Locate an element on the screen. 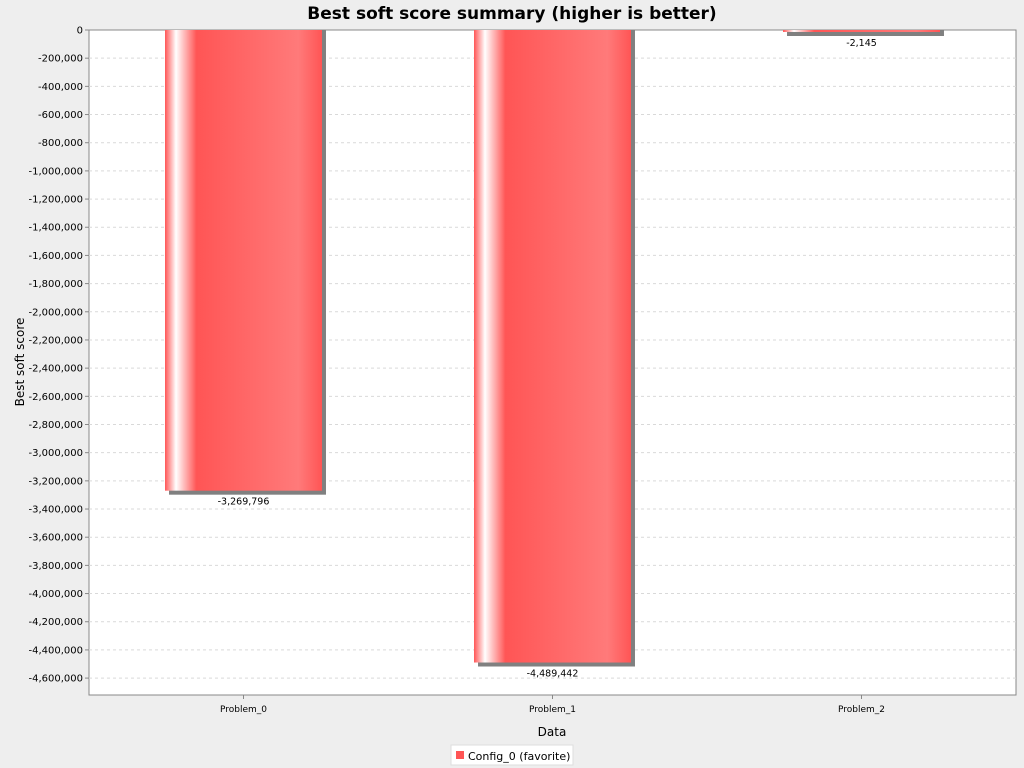 This screenshot has height=768, width=1024. legend-box is located at coordinates (512, 755).